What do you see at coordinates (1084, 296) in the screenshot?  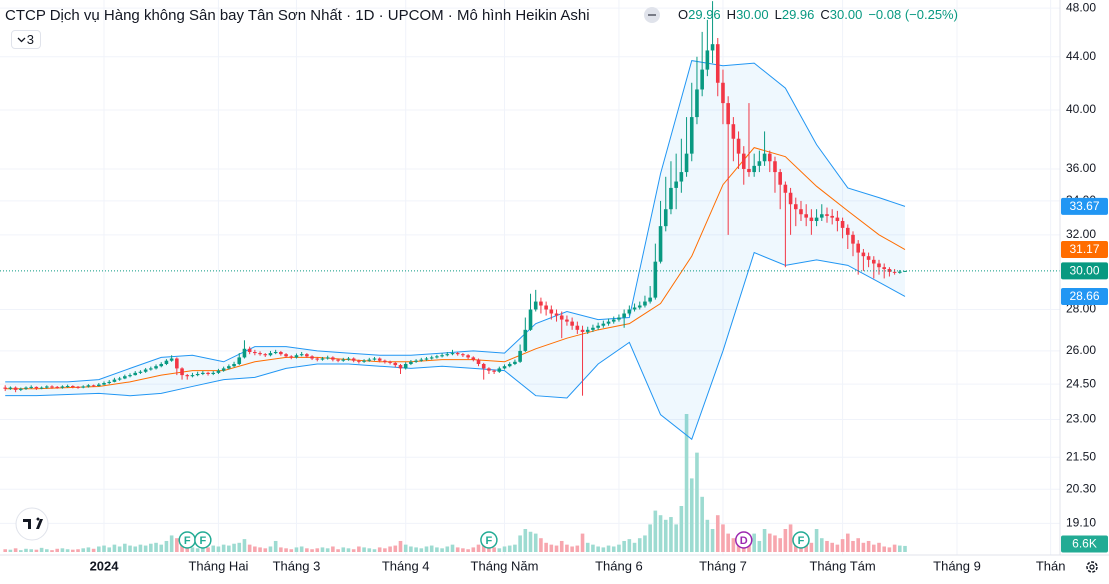 I see `price-tag-label: 28.66` at bounding box center [1084, 296].